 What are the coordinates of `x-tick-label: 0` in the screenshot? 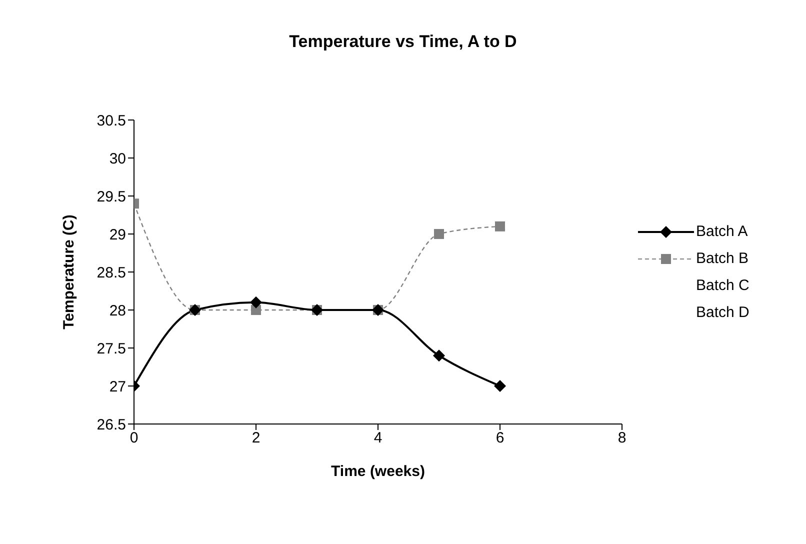 It's located at (134, 438).